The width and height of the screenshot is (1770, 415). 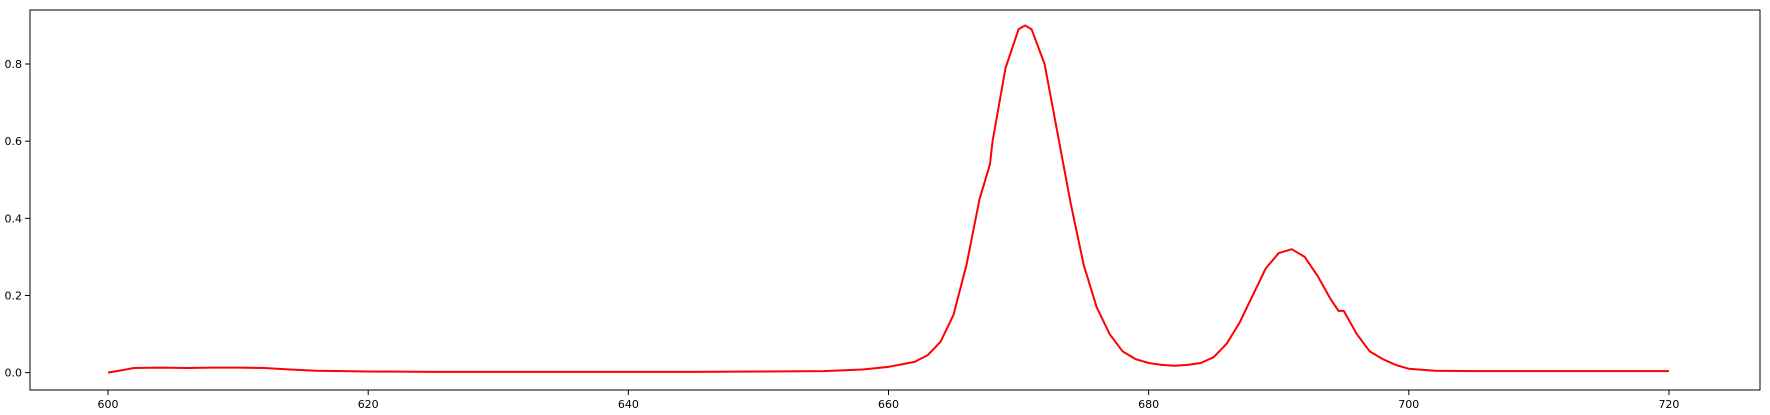 What do you see at coordinates (108, 404) in the screenshot?
I see `x-tick-label: 600` at bounding box center [108, 404].